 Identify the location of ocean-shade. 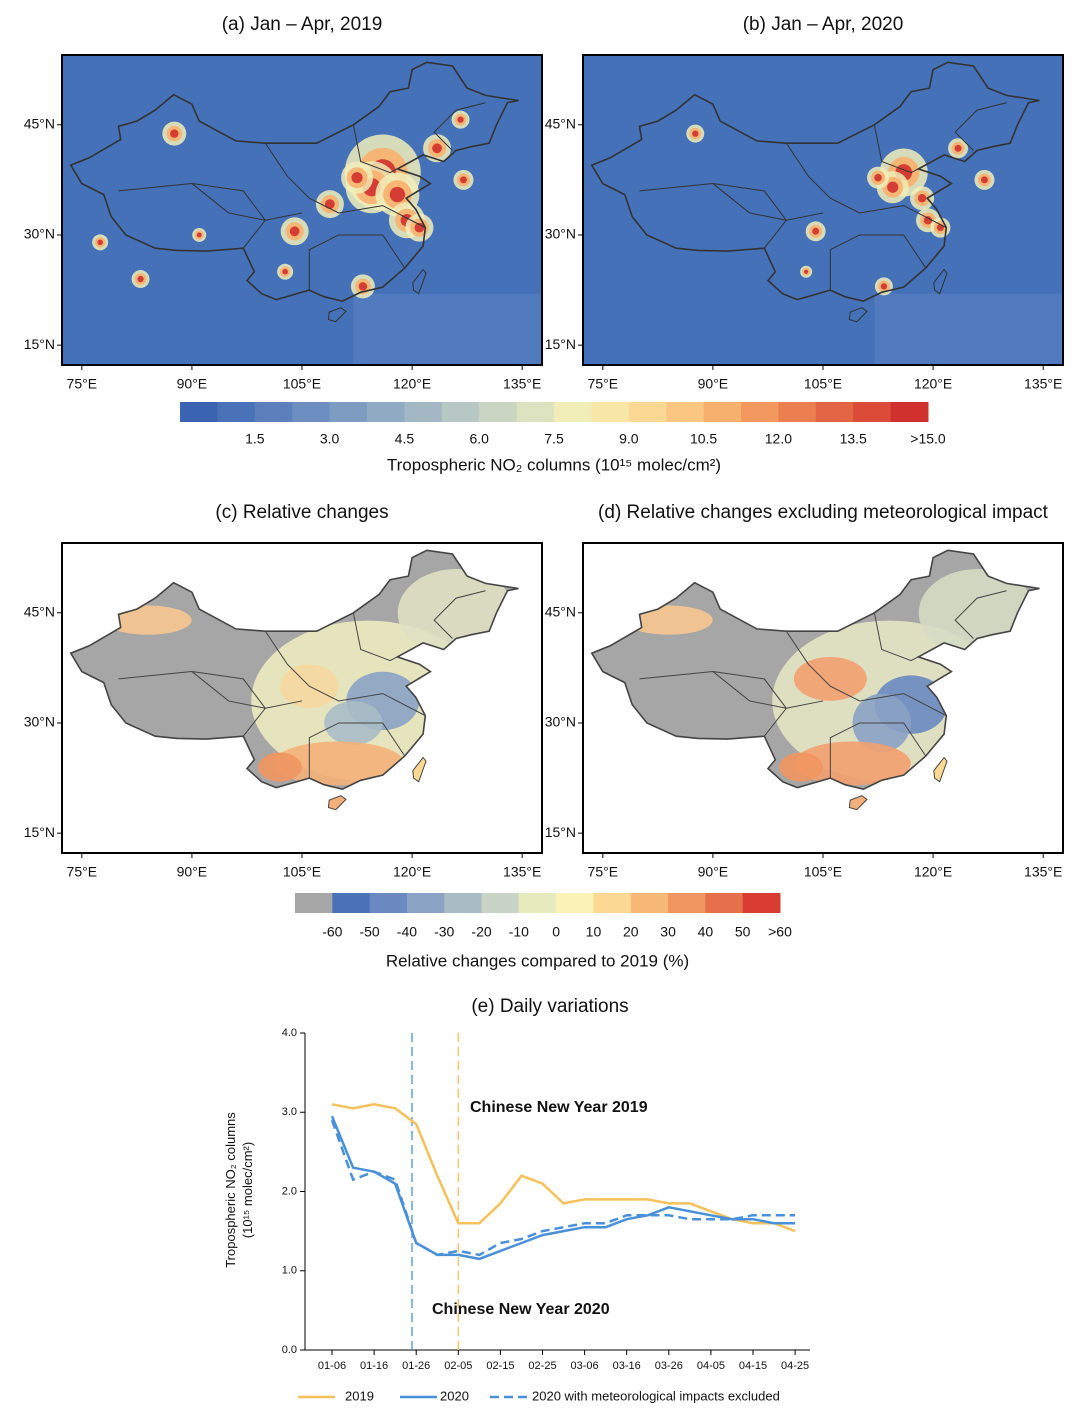
(447, 329).